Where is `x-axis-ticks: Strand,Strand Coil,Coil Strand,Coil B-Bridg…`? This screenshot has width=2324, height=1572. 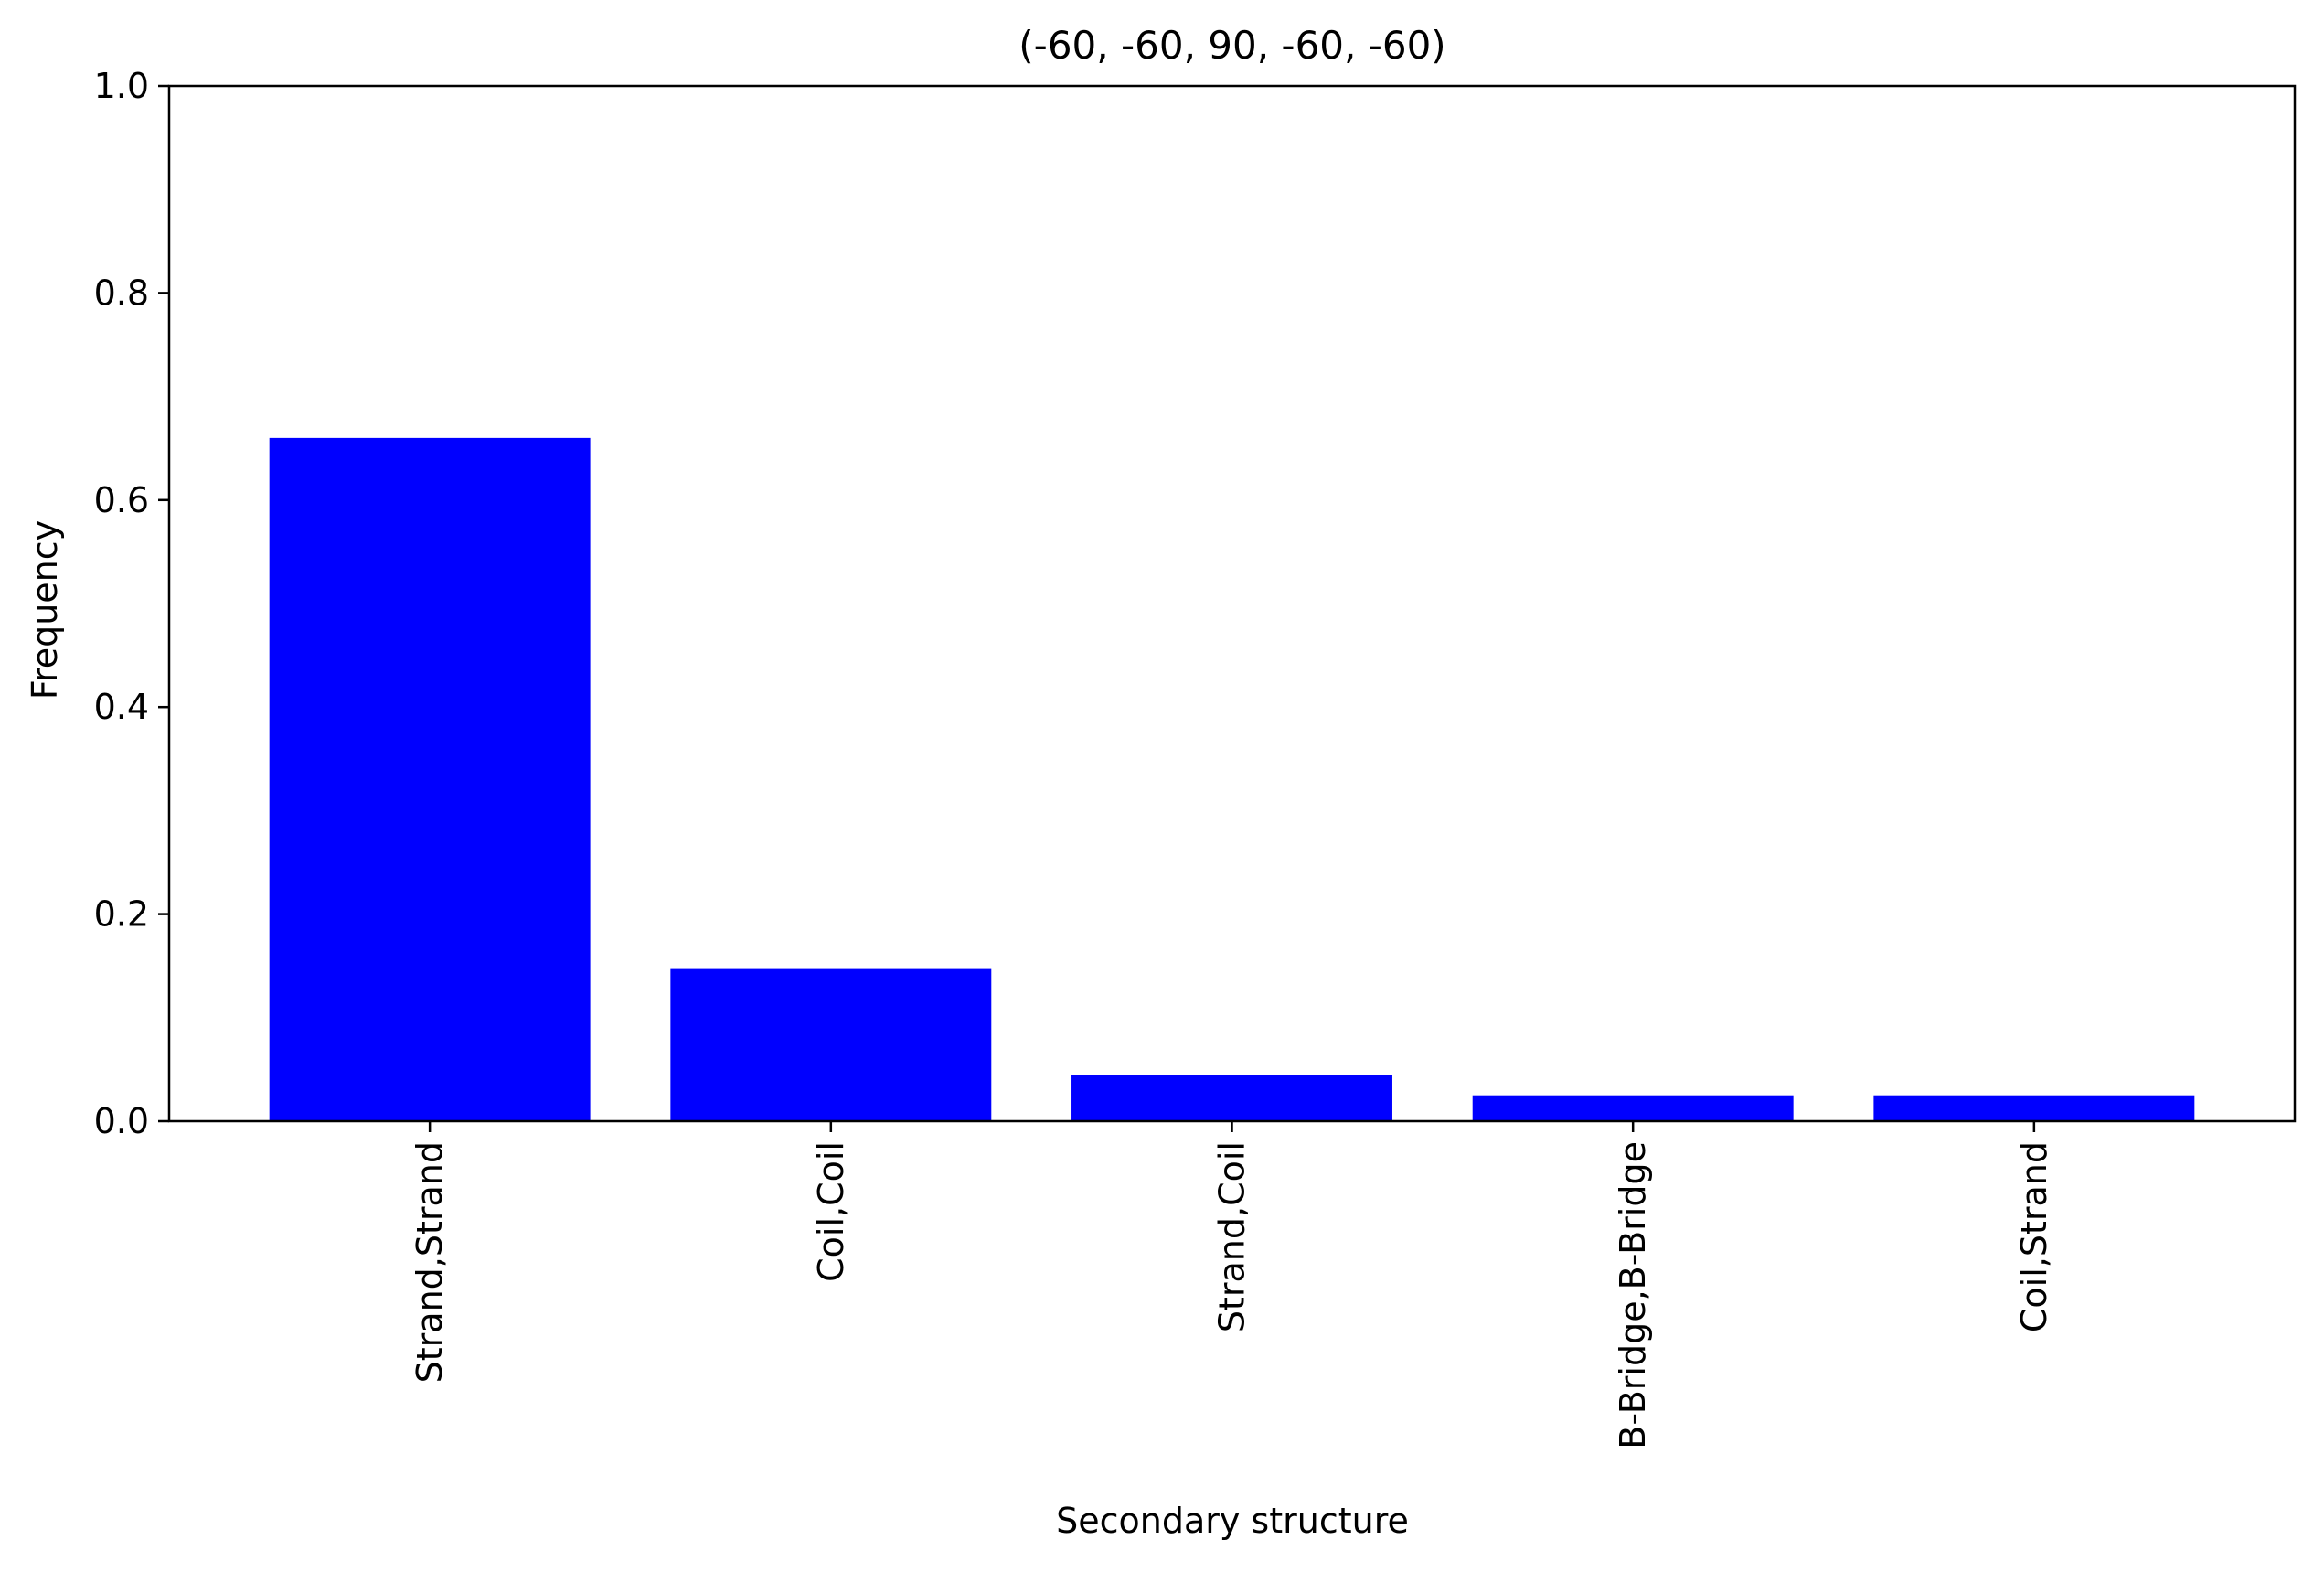
x-axis-ticks: Strand,Strand Coil,Coil Strand,Coil B-Bridg… is located at coordinates (1232, 1285).